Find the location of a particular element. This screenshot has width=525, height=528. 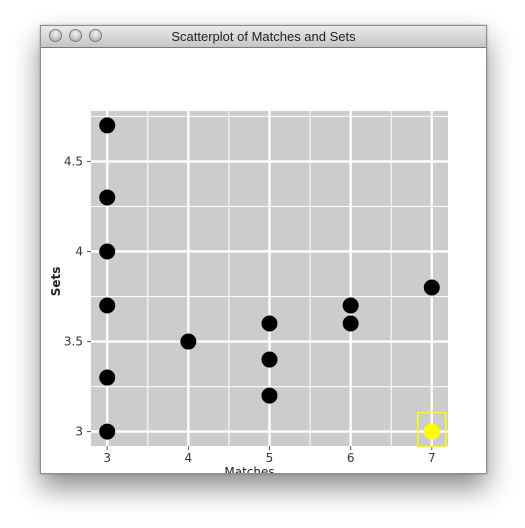

y-tick-label: 4 is located at coordinates (79, 251).